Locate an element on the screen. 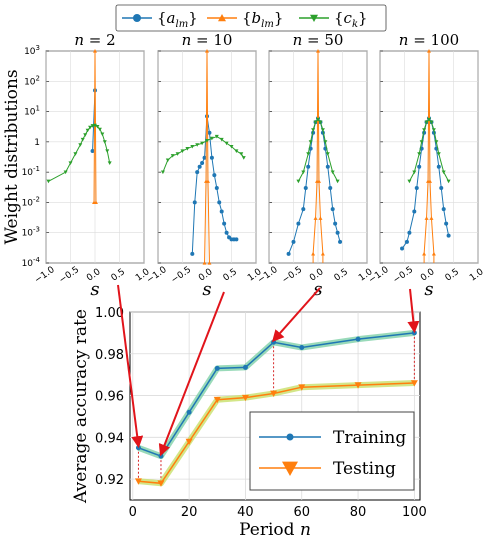 The width and height of the screenshot is (491, 541). accuracy-xtick-label: 80 is located at coordinates (358, 512).